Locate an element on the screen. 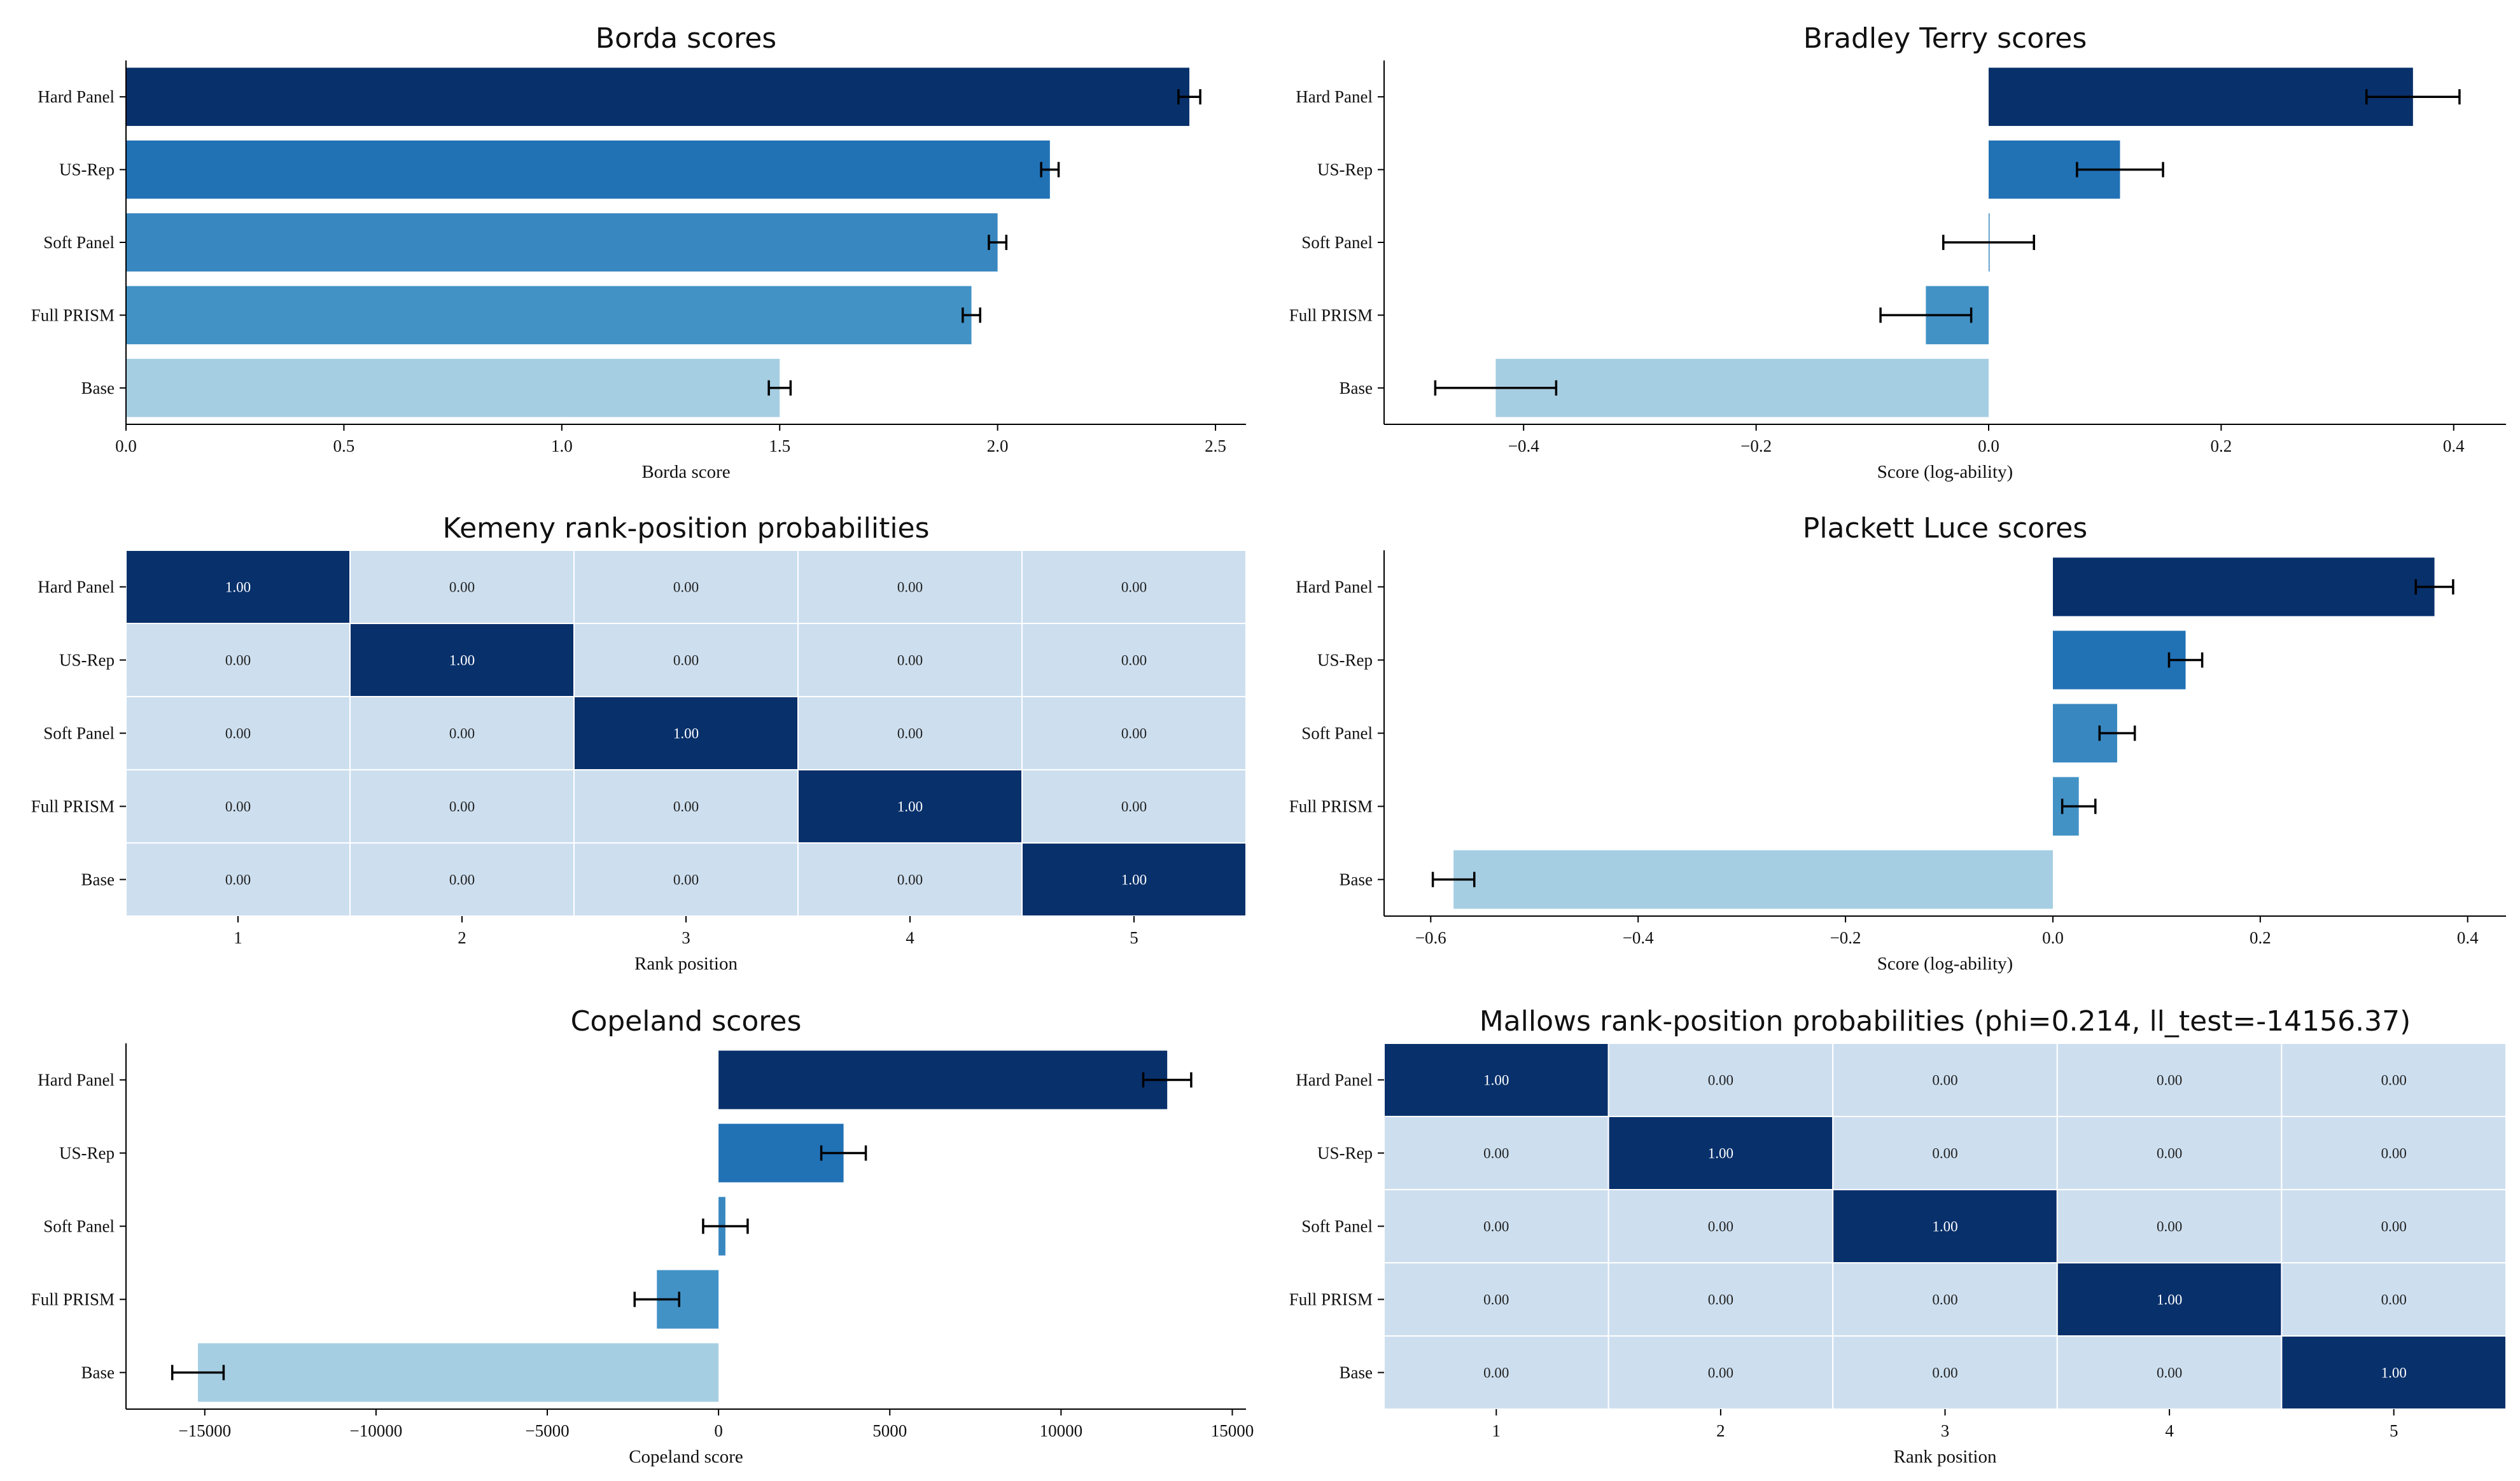  x-tick-label: 4 is located at coordinates (910, 937).